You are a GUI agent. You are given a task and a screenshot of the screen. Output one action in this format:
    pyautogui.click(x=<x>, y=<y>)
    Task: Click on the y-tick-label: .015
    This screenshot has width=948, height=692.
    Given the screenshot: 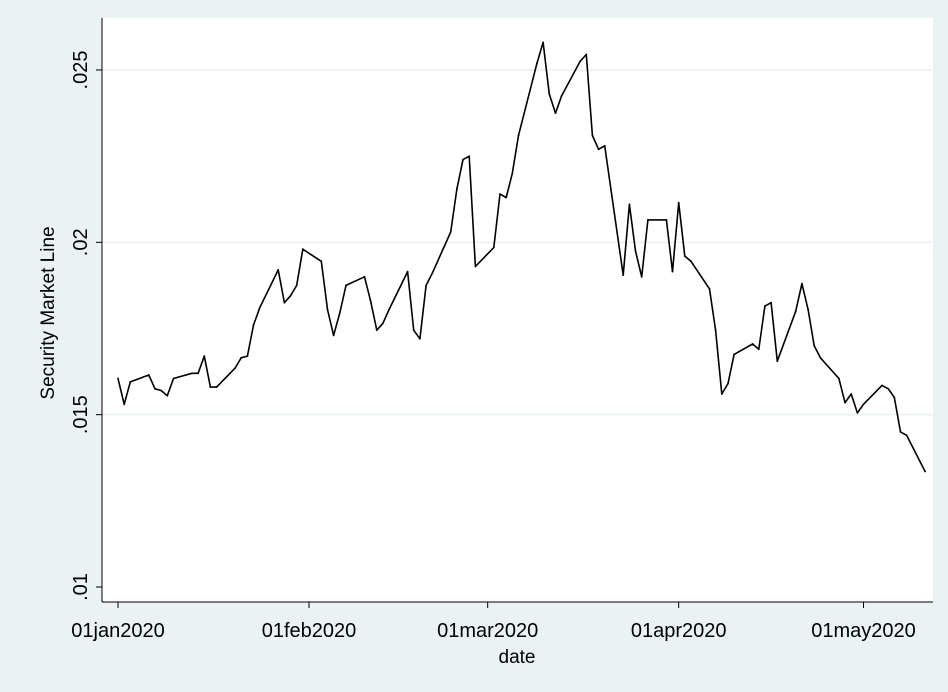 What is the action you would take?
    pyautogui.click(x=81, y=414)
    